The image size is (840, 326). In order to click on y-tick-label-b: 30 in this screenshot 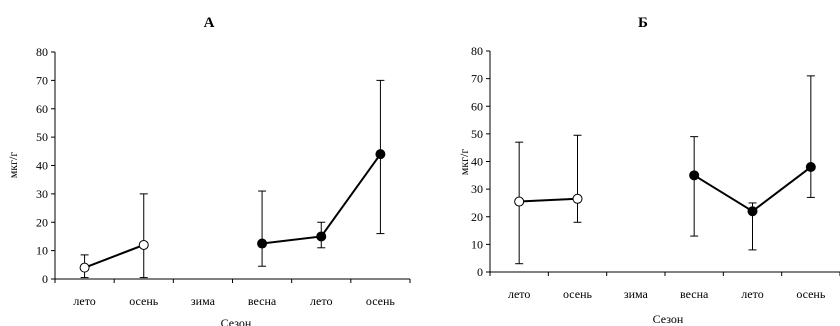, I will do `click(477, 189)`.